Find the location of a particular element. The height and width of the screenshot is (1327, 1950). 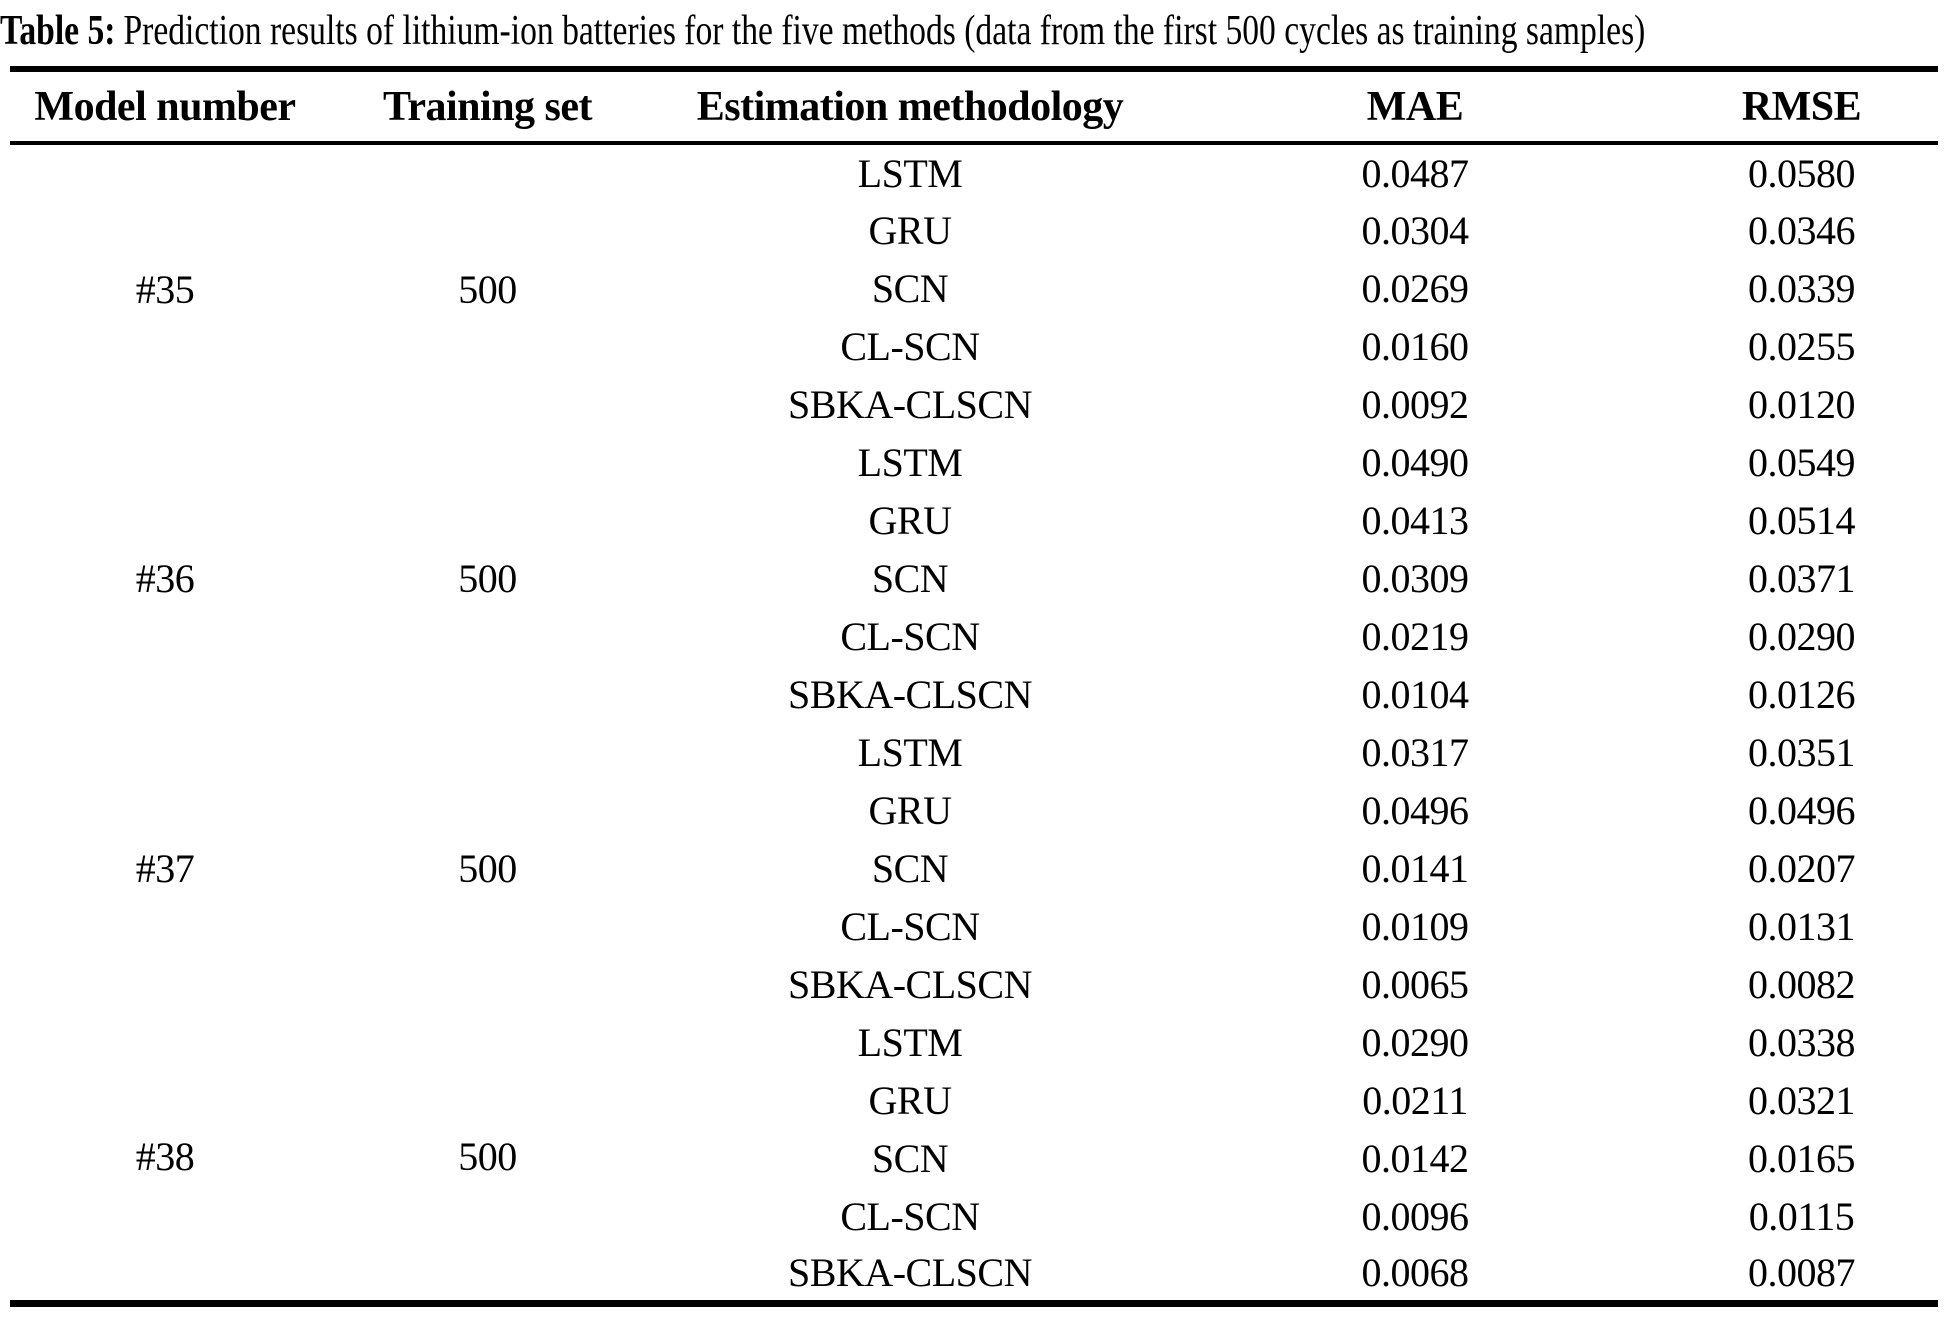

rmse-cell: 0.0496 is located at coordinates (1802, 810).